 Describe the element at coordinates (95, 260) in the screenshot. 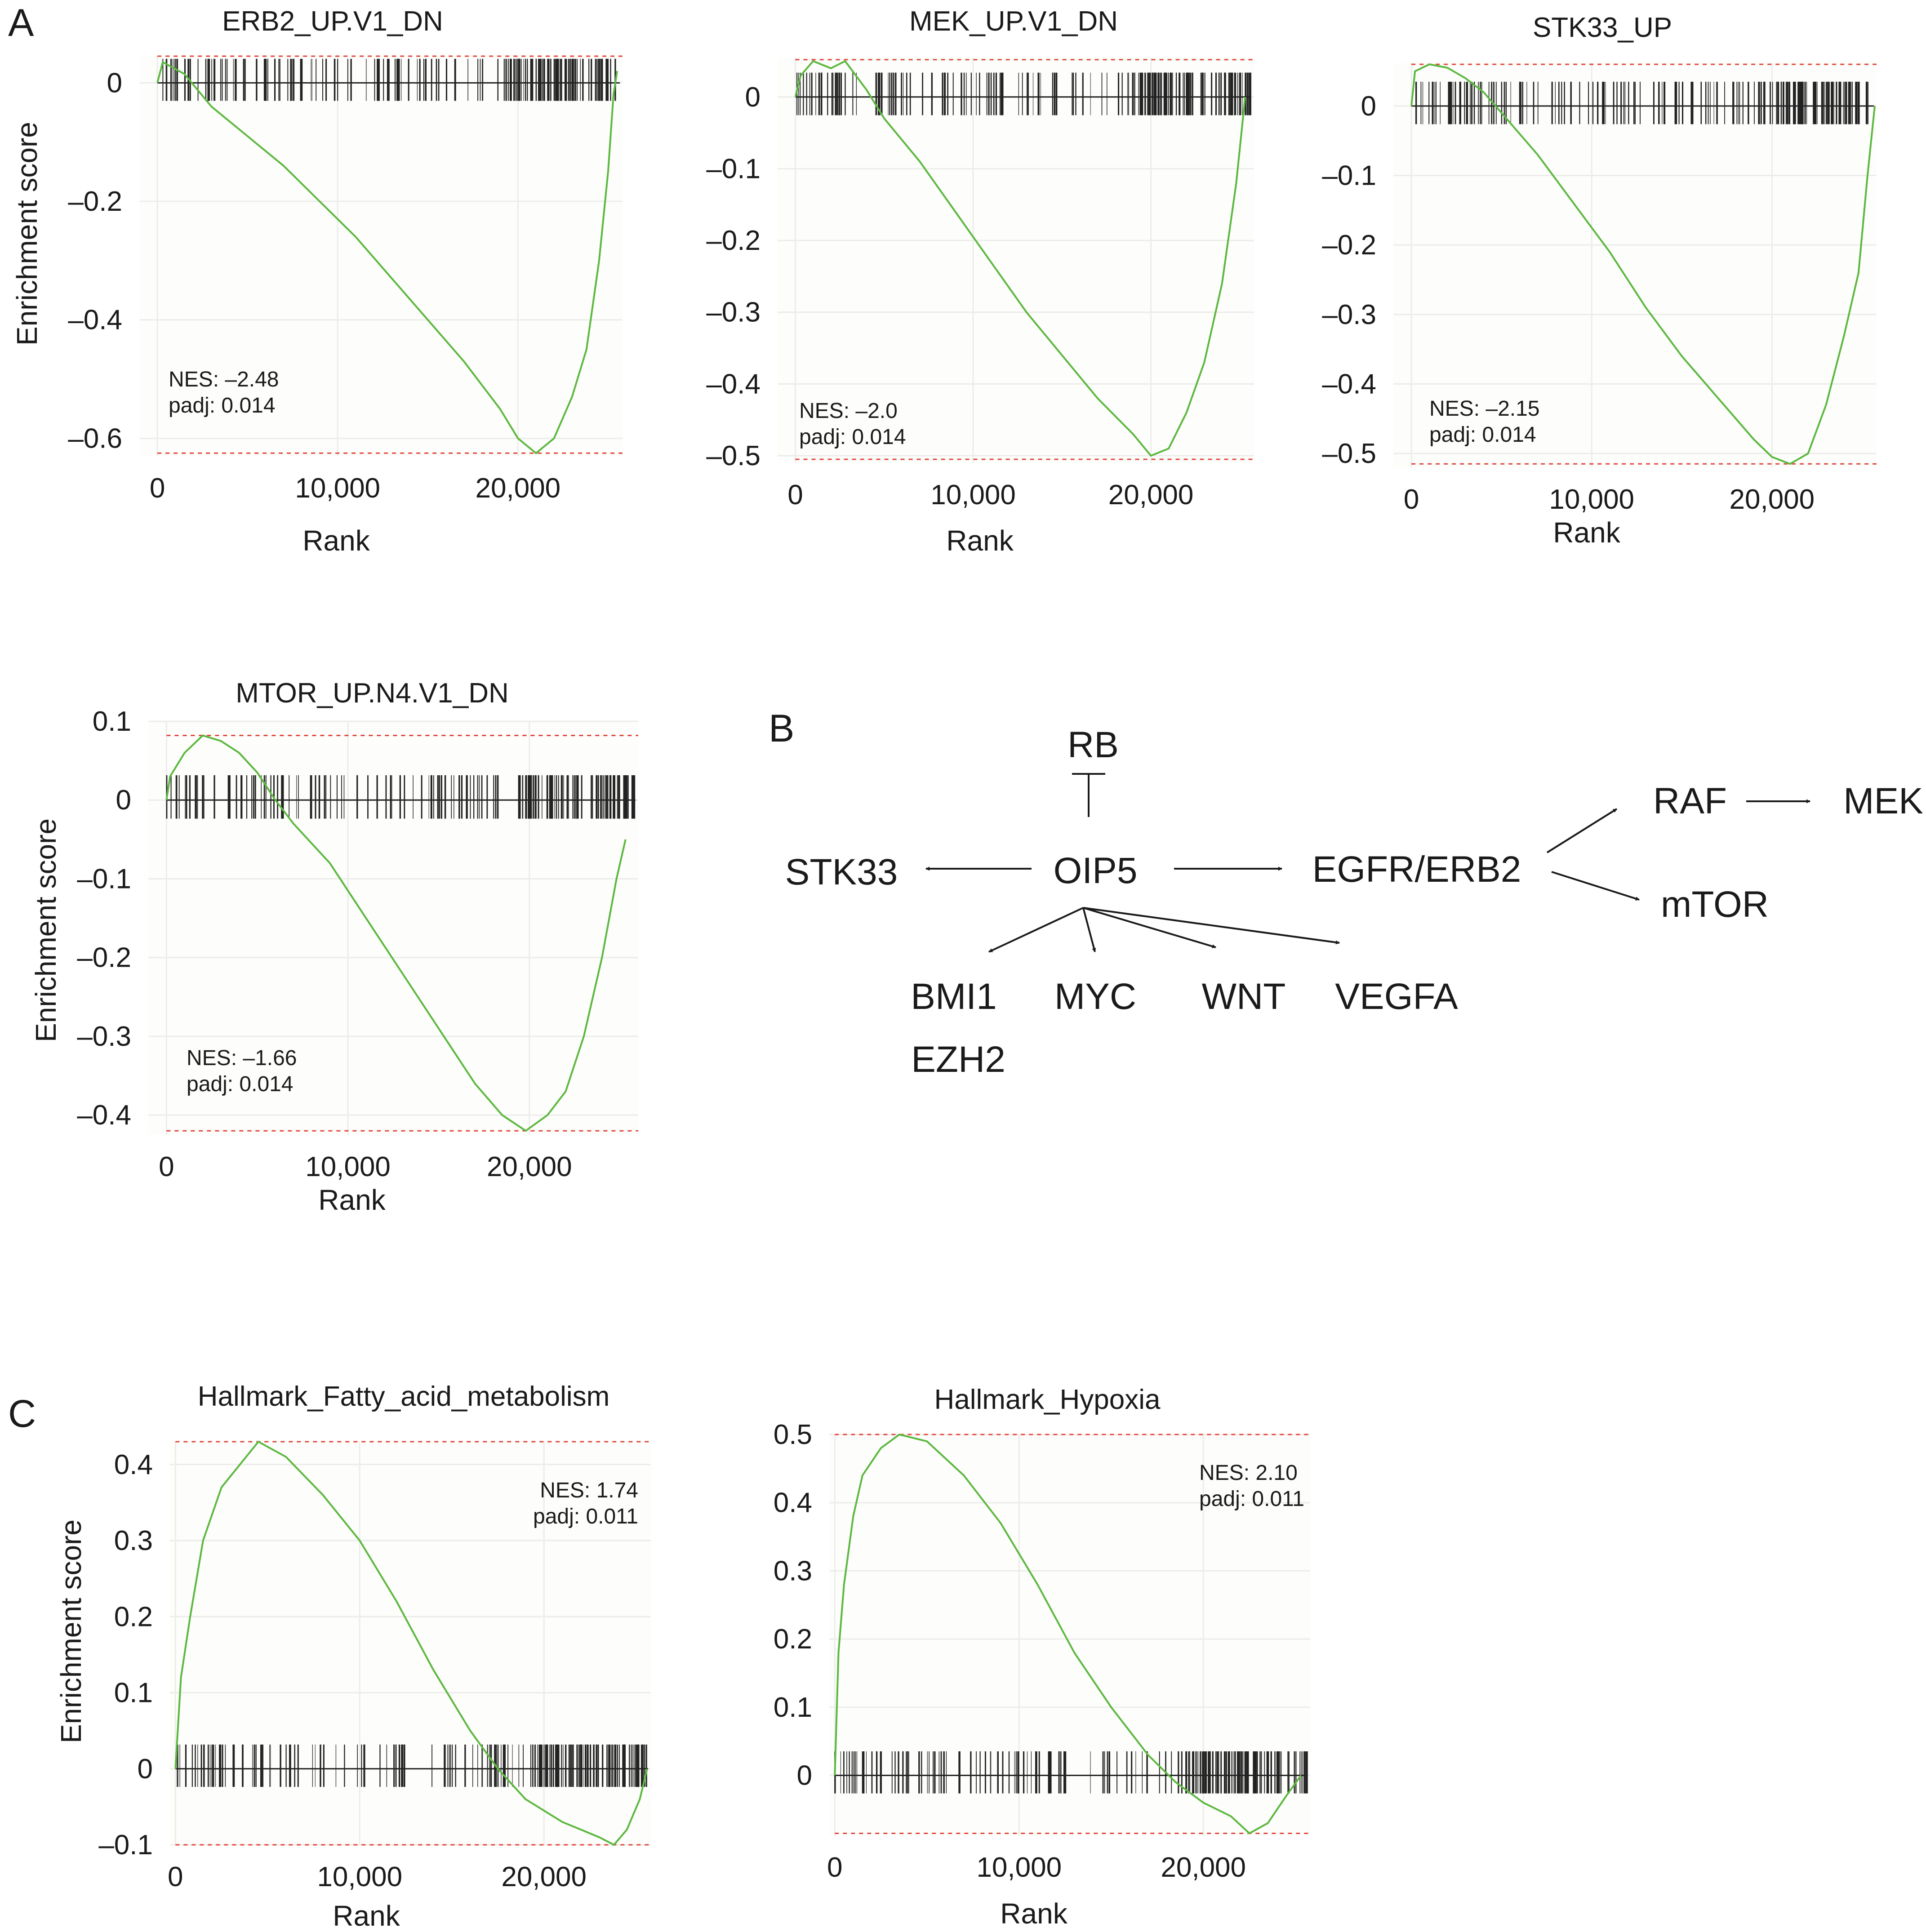

I see `y-tick-labels: 0 –0.2 –0.4 –0.6` at that location.